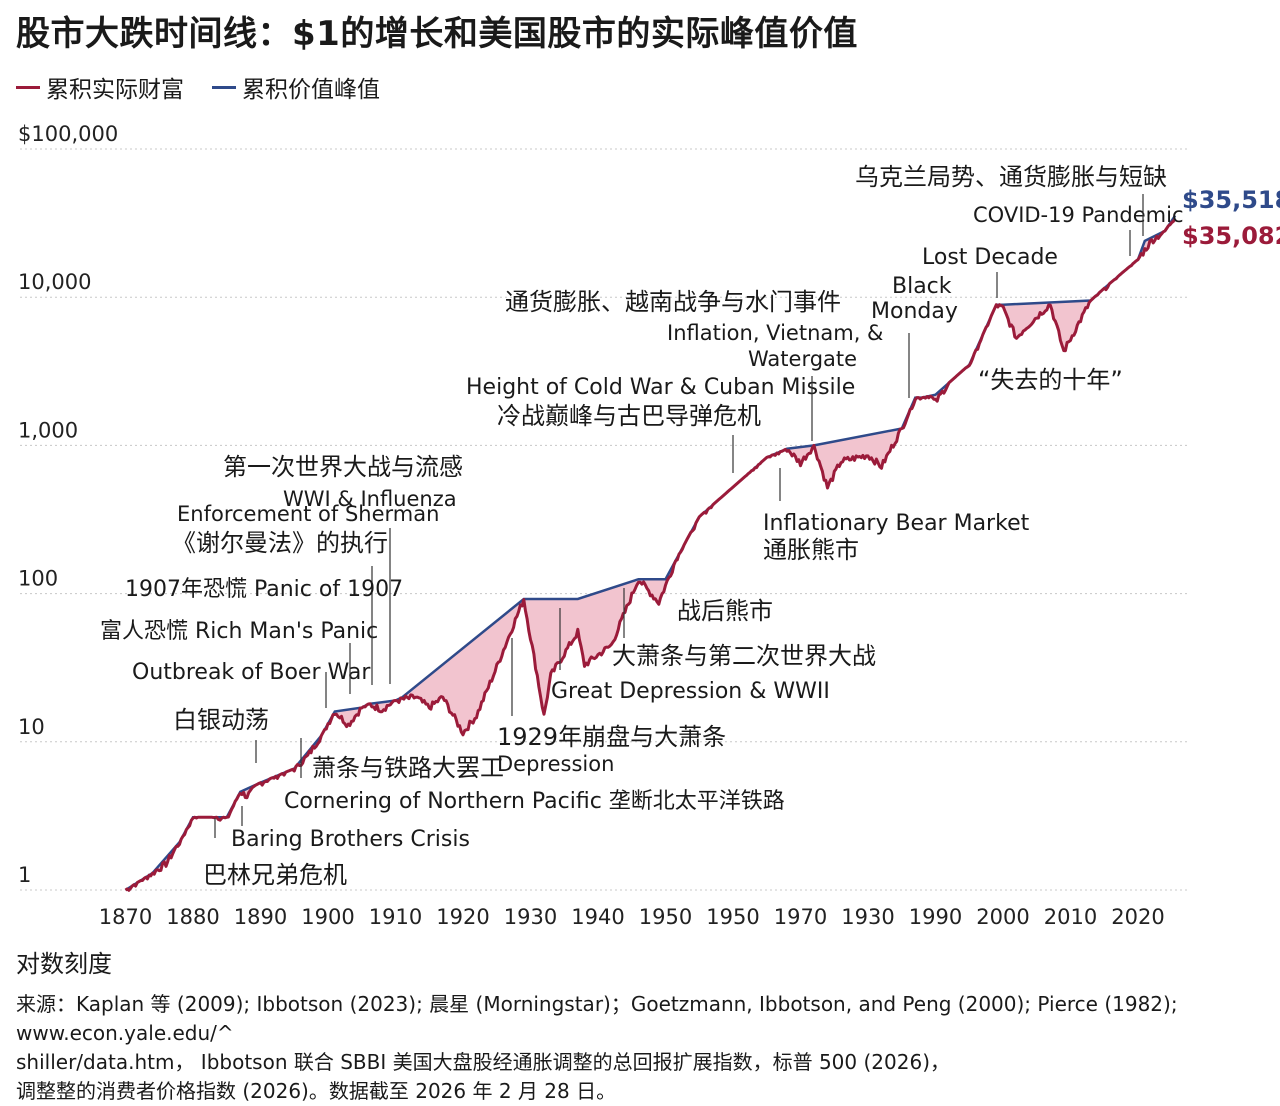 The image size is (1280, 1106). I want to click on annotation-label: 通货膨胀、越南战争与水门事件, so click(673, 302).